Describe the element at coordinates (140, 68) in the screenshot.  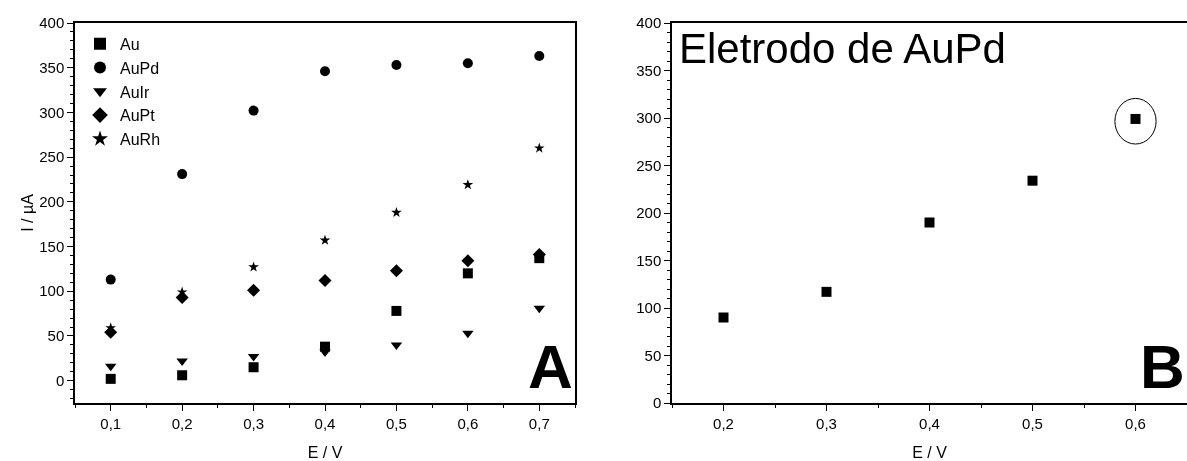
I see `legend-label: AuPd` at that location.